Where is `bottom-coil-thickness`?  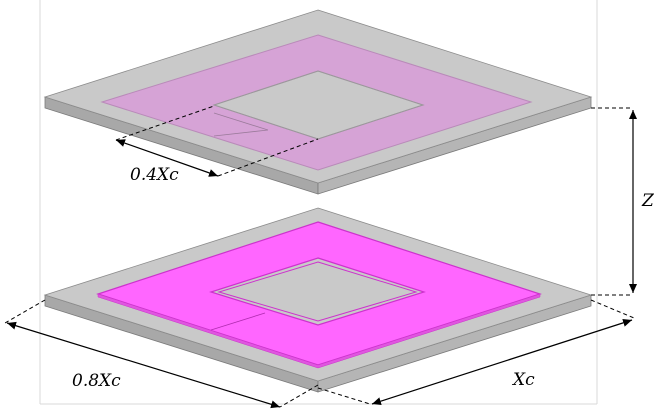 bottom-coil-thickness is located at coordinates (319, 331).